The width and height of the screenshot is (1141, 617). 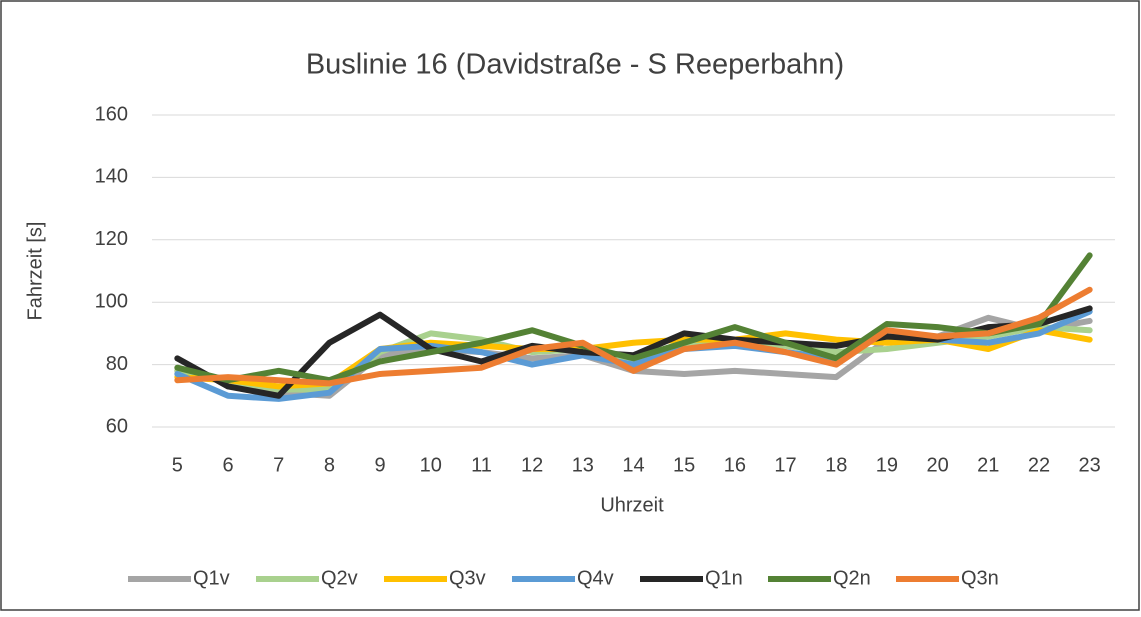 I want to click on x-tick-label: 8, so click(x=329, y=465).